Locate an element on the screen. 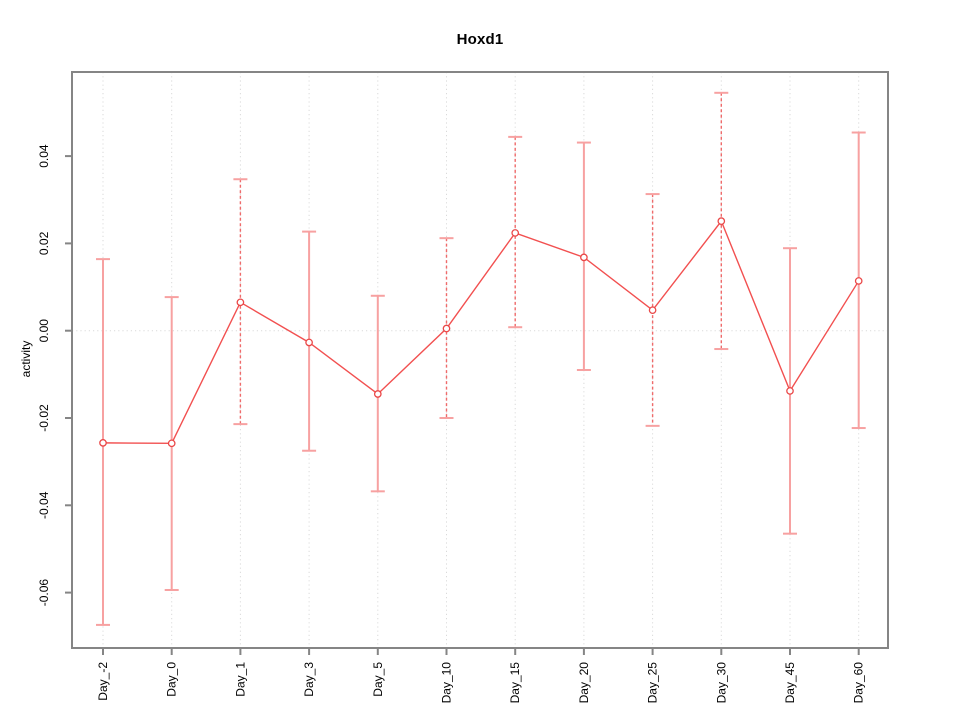 Image resolution: width=960 pixels, height=720 pixels. x-tick-label: Day_0 is located at coordinates (172, 679).